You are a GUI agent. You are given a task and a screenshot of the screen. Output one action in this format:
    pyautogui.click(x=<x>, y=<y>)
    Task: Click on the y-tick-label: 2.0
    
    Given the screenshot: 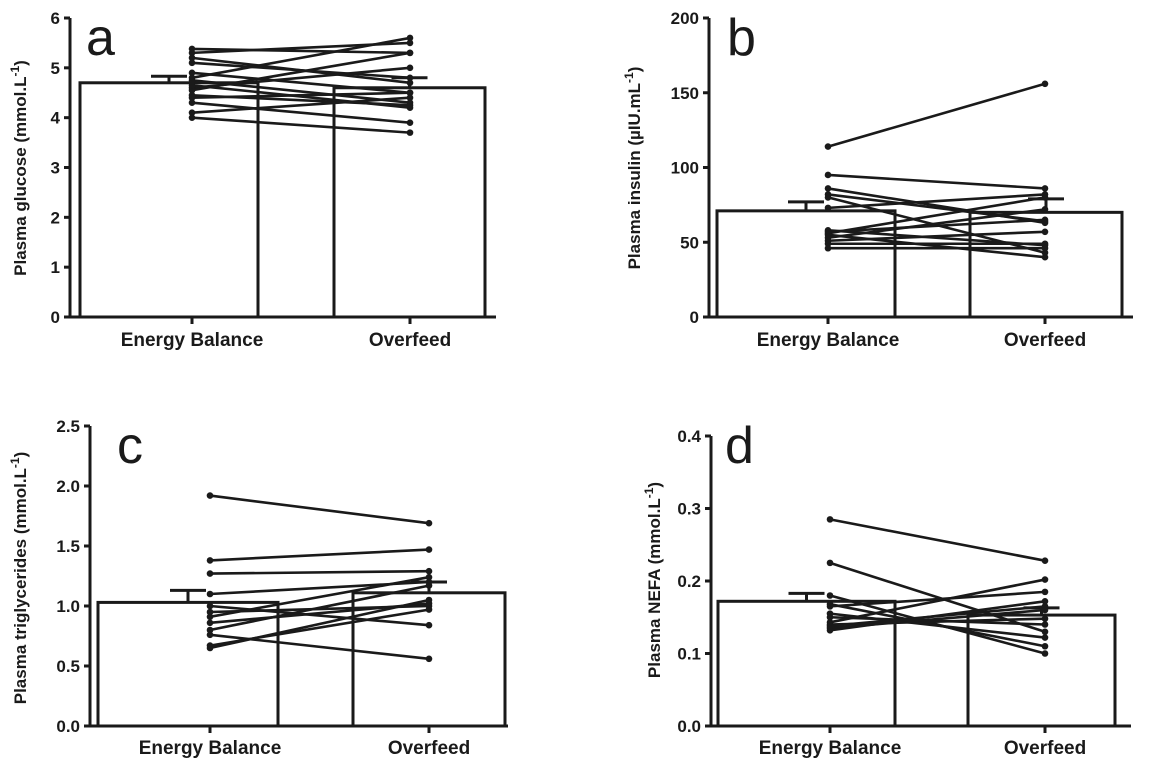 What is the action you would take?
    pyautogui.click(x=68, y=486)
    